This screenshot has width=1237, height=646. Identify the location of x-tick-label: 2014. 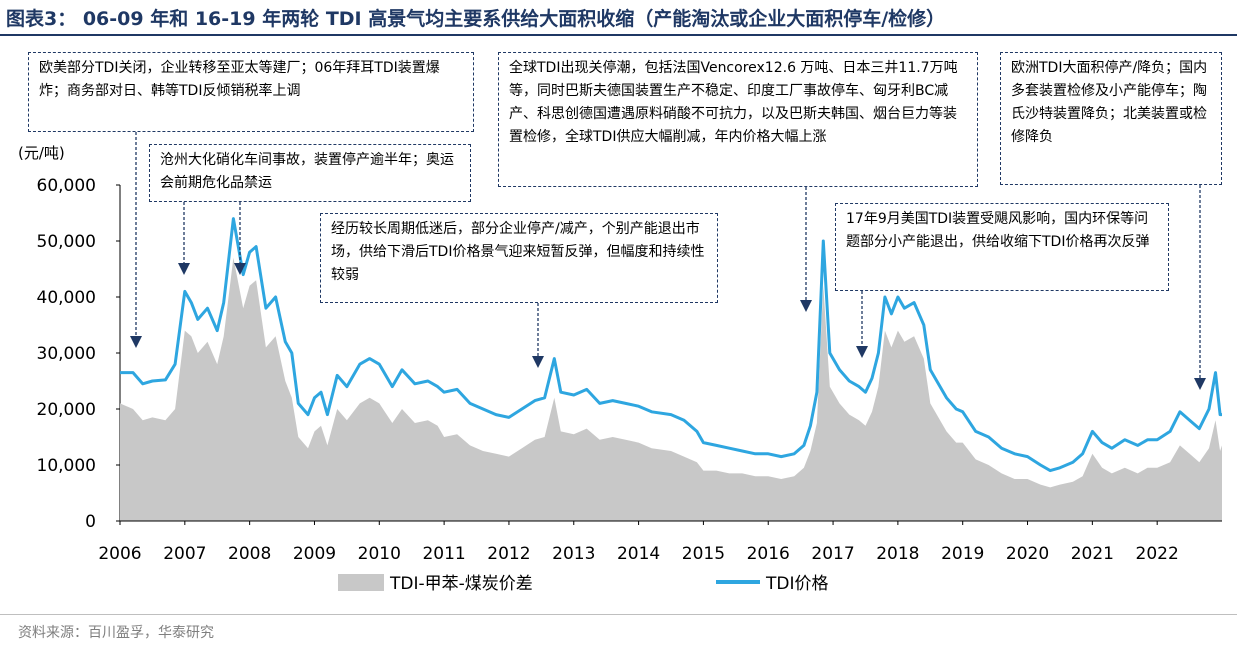
(638, 554).